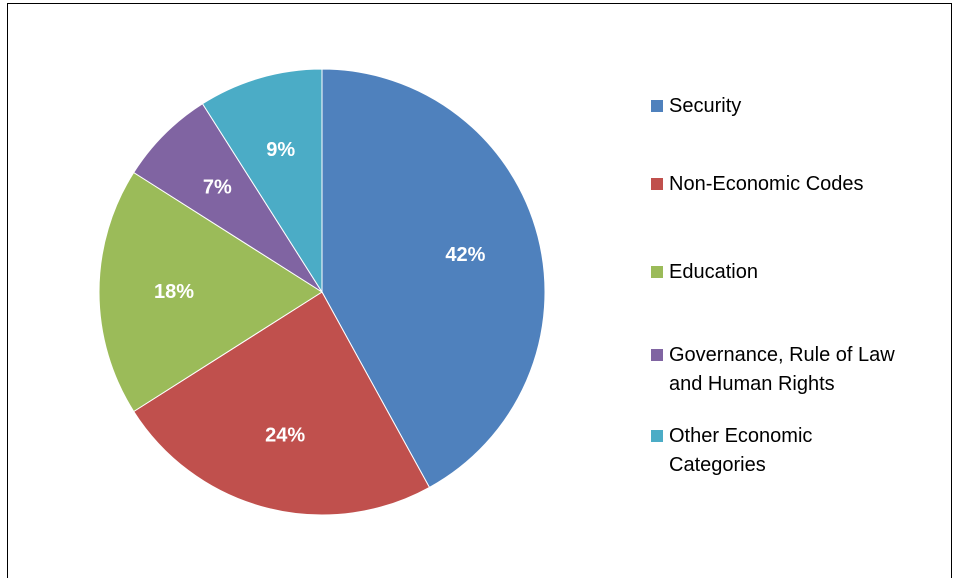  Describe the element at coordinates (741, 450) in the screenshot. I see `legend-label-other-economic: Other Economic Categories` at that location.